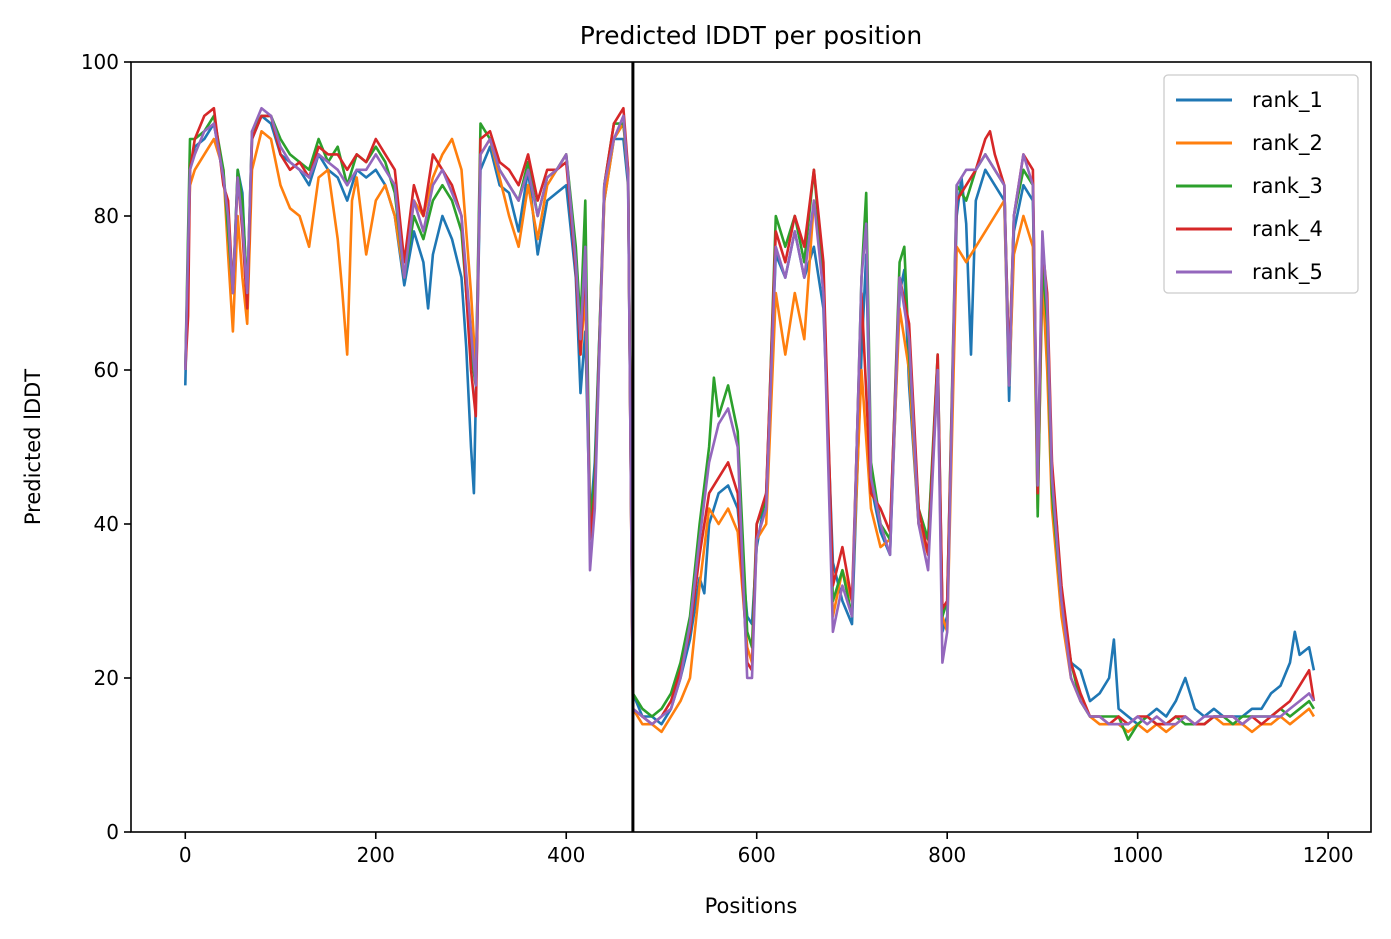 This screenshot has width=1391, height=939. I want to click on legend-box, so click(1261, 184).